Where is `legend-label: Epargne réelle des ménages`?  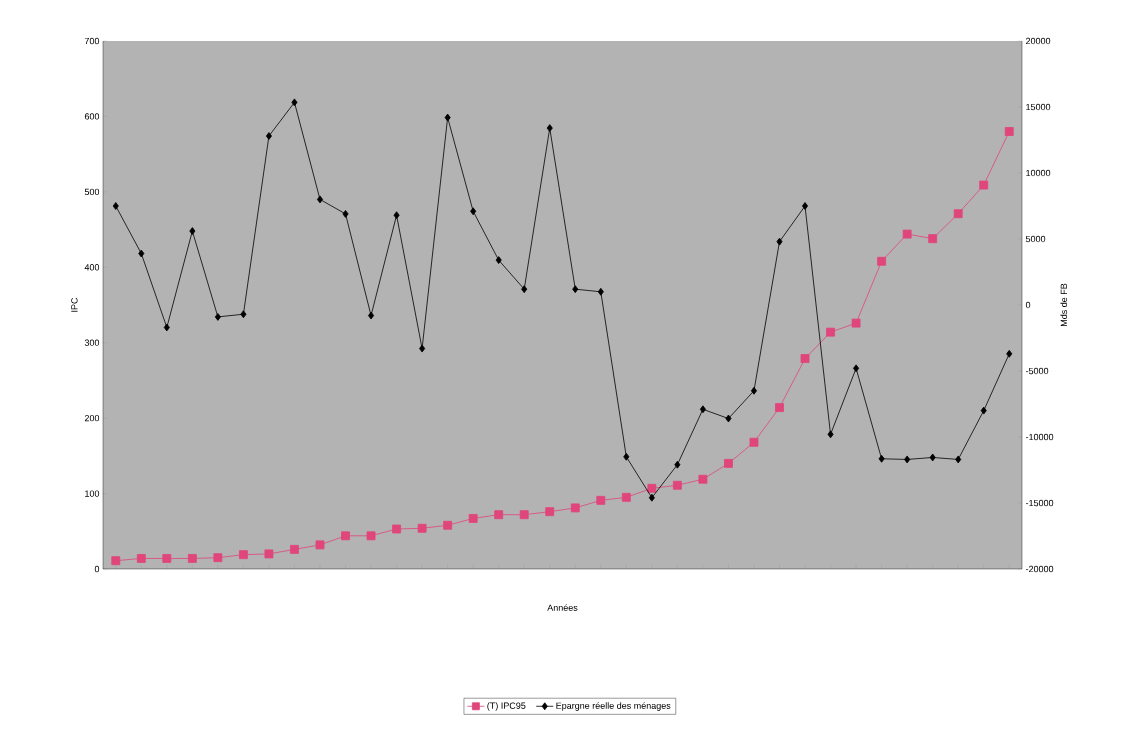 legend-label: Epargne réelle des ménages is located at coordinates (613, 706).